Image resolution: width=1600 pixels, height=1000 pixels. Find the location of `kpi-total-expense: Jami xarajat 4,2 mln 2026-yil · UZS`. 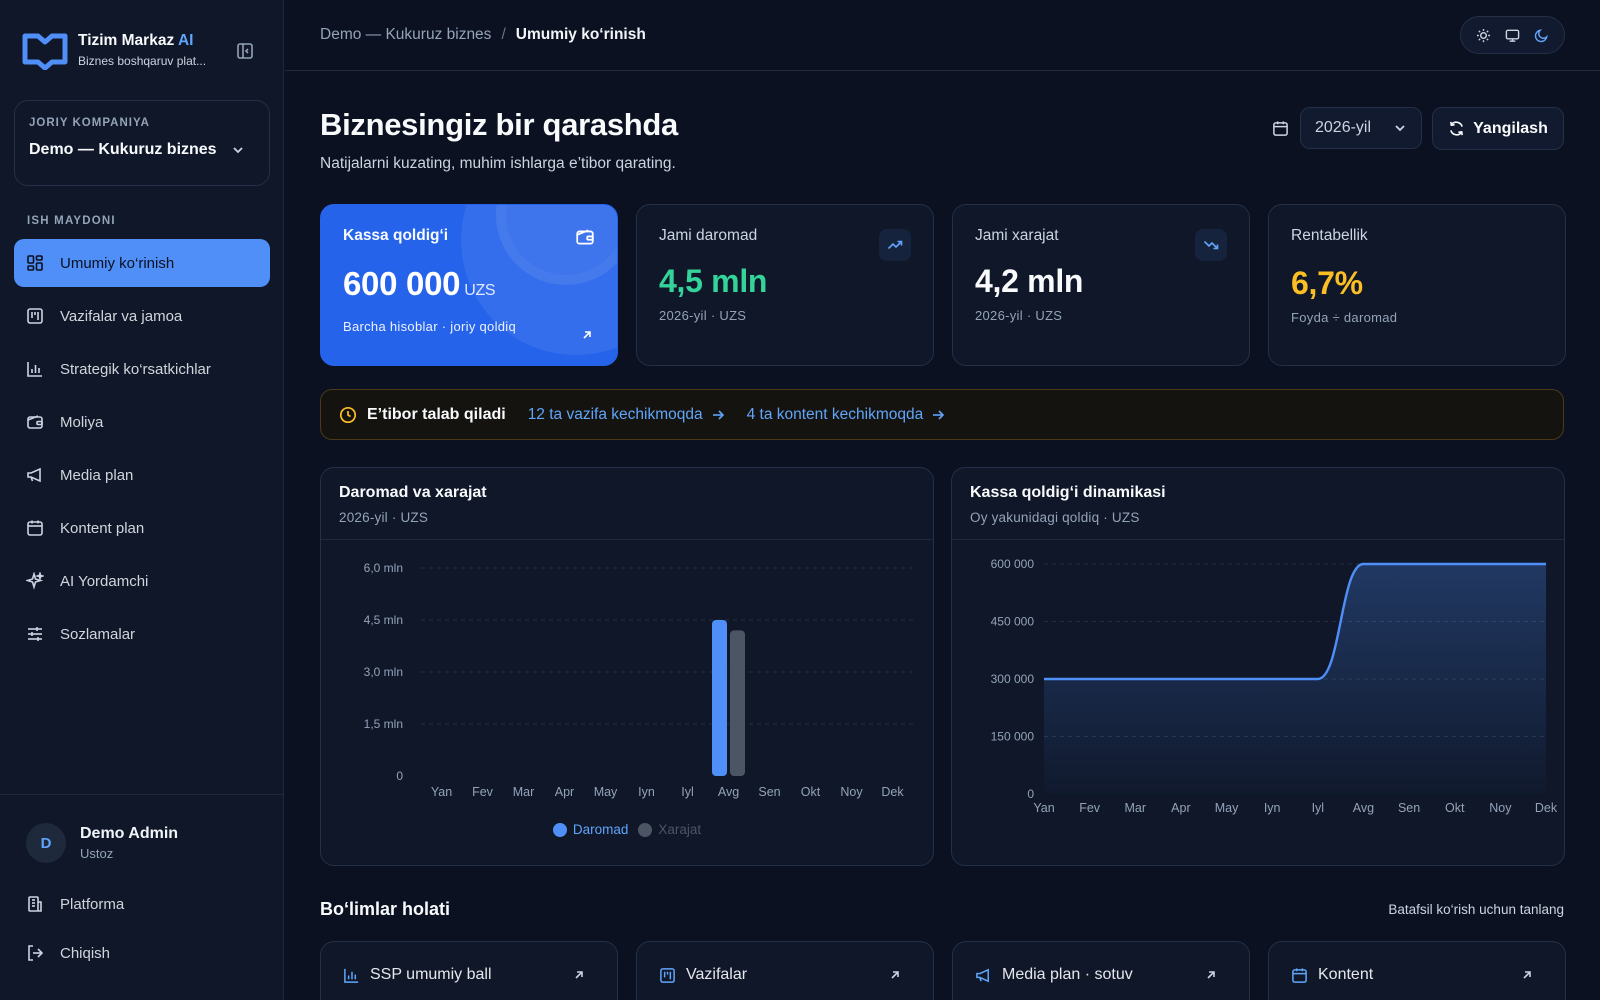

kpi-total-expense: Jami xarajat 4,2 mln 2026-yil · UZS is located at coordinates (1101, 285).